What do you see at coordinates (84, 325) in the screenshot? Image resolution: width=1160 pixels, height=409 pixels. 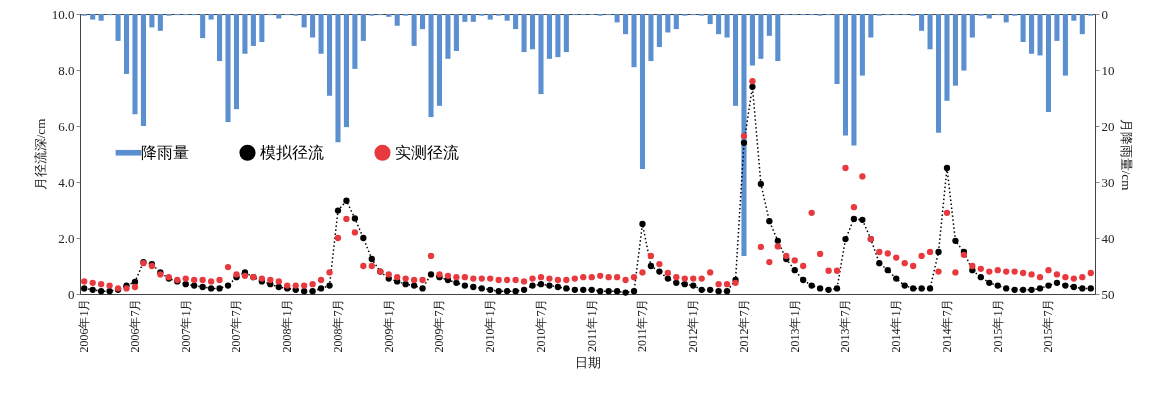 I see `x-tick-label: 2006年1月` at bounding box center [84, 325].